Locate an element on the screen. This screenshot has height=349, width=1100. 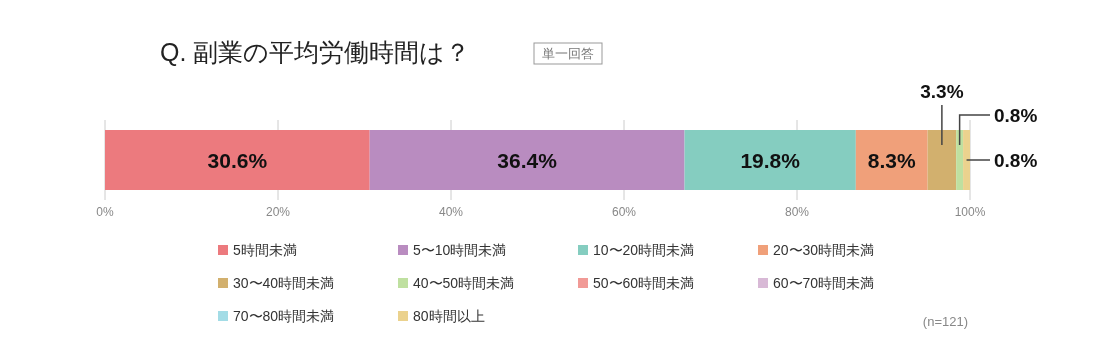
text: (n=121) is located at coordinates (945, 321).